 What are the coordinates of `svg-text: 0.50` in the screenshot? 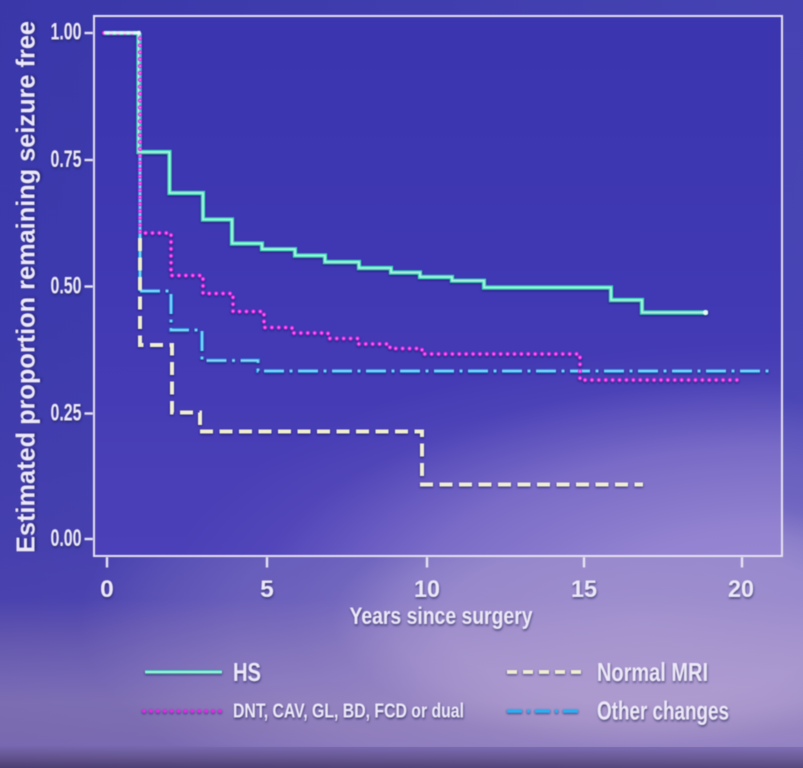 It's located at (66, 286).